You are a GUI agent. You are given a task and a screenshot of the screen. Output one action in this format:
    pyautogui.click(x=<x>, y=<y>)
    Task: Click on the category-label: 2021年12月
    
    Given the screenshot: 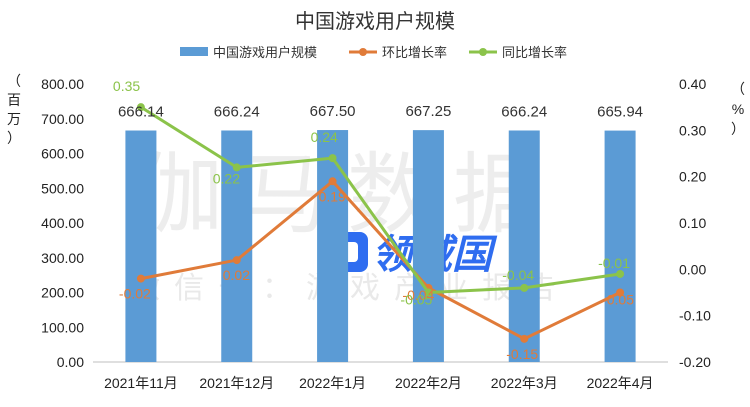 What is the action you would take?
    pyautogui.click(x=236, y=383)
    